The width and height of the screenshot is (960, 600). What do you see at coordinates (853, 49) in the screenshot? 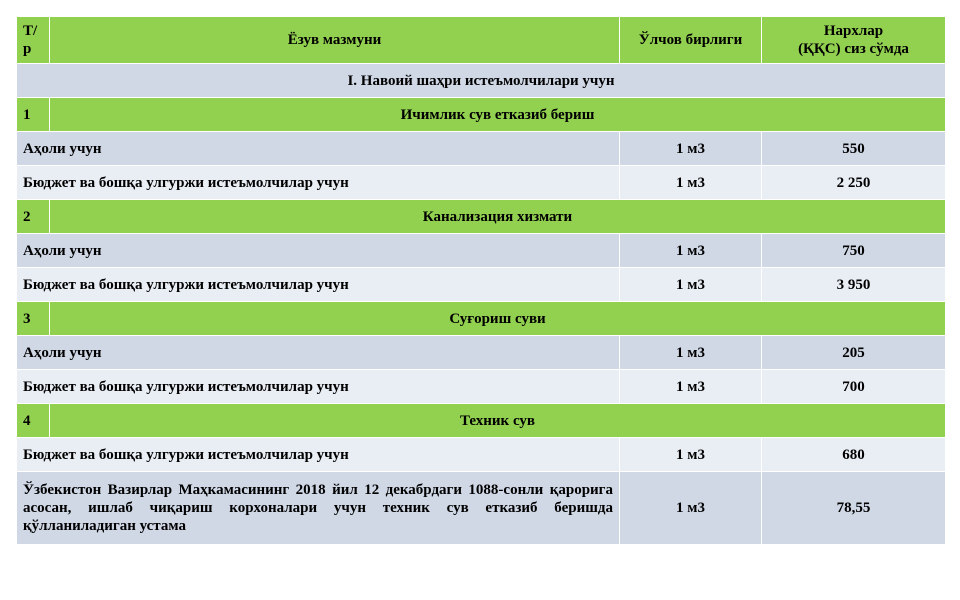
I see `header-price-line2: (ҚҚС) сиз сўмда` at bounding box center [853, 49].